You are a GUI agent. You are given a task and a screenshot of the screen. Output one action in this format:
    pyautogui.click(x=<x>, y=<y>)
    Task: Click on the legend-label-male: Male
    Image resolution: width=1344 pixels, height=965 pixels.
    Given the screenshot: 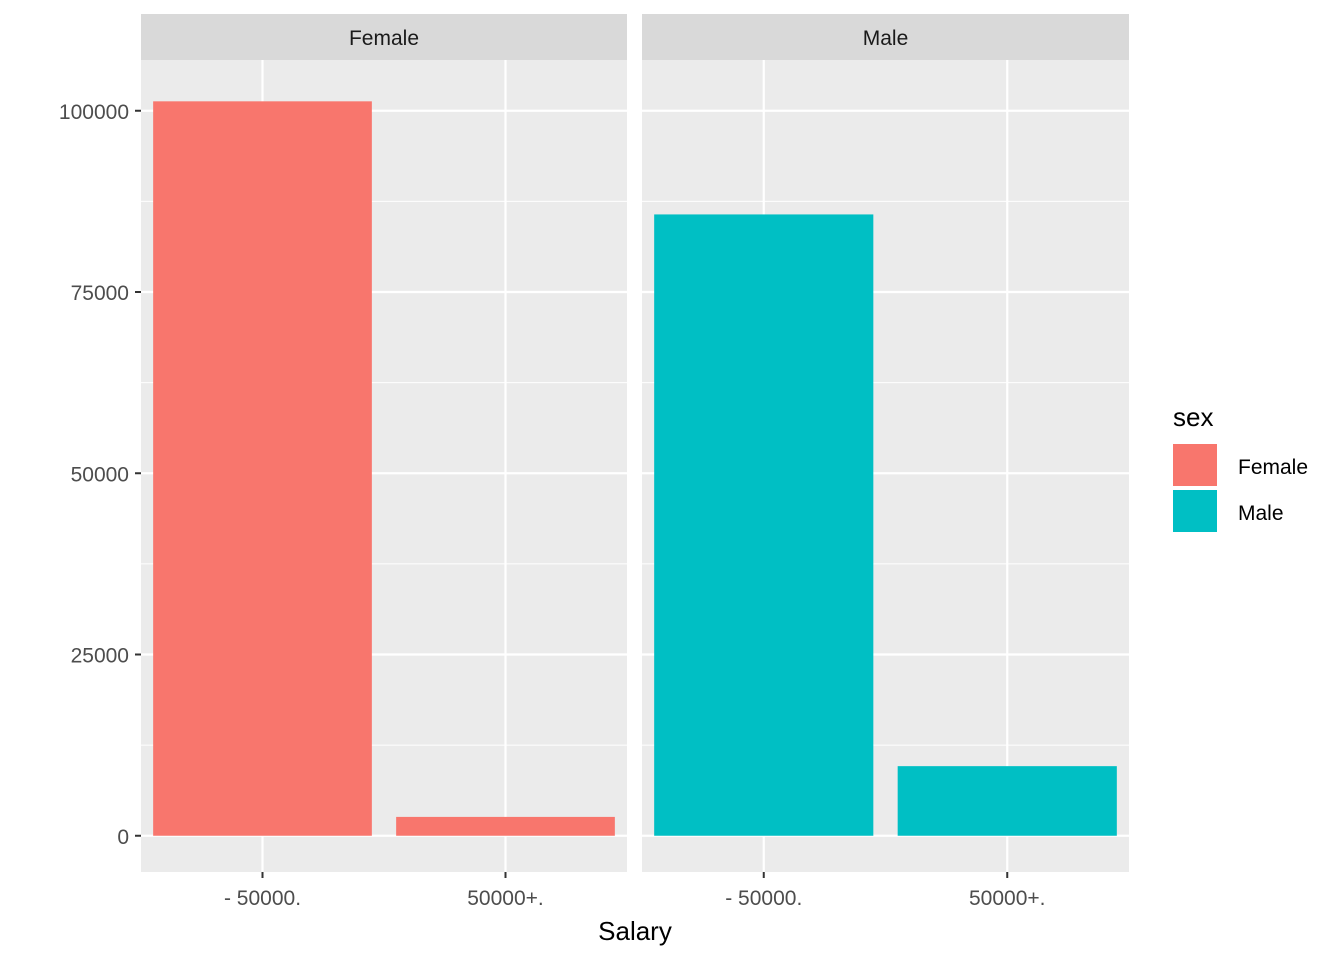 What is the action you would take?
    pyautogui.click(x=1261, y=513)
    